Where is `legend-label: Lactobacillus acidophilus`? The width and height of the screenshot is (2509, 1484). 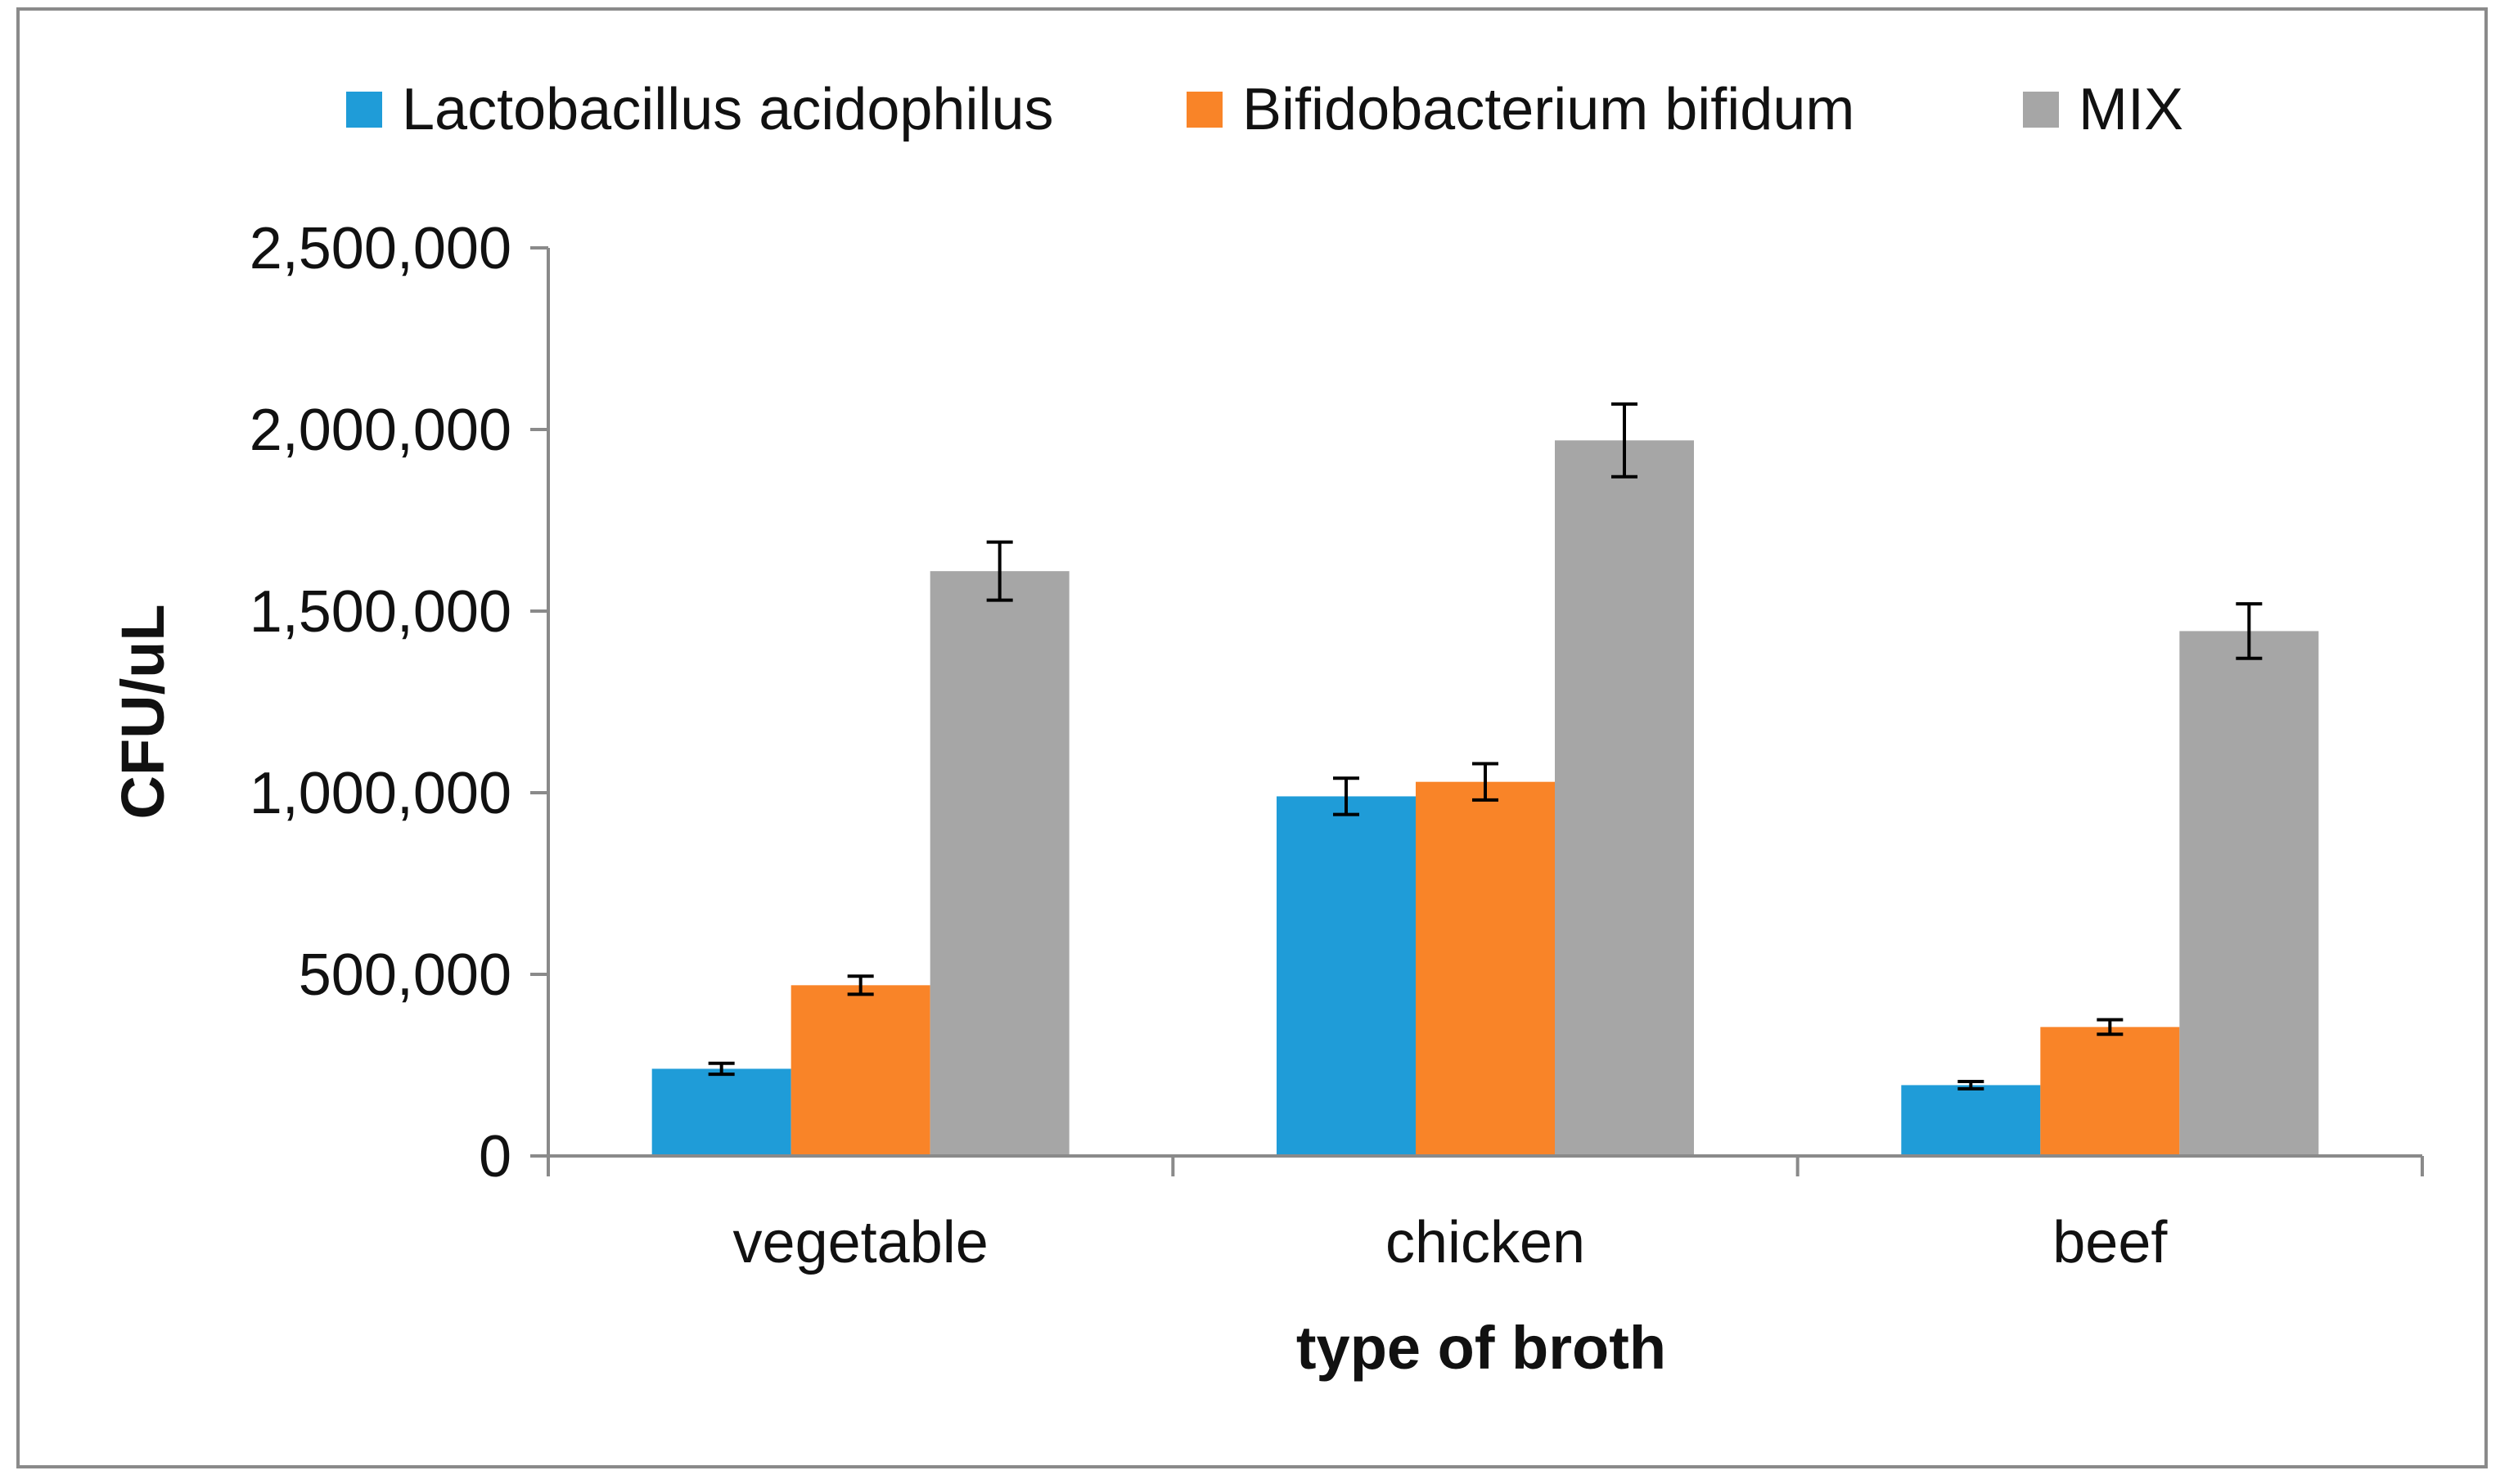
legend-label: Lactobacillus acidophilus is located at coordinates (728, 109).